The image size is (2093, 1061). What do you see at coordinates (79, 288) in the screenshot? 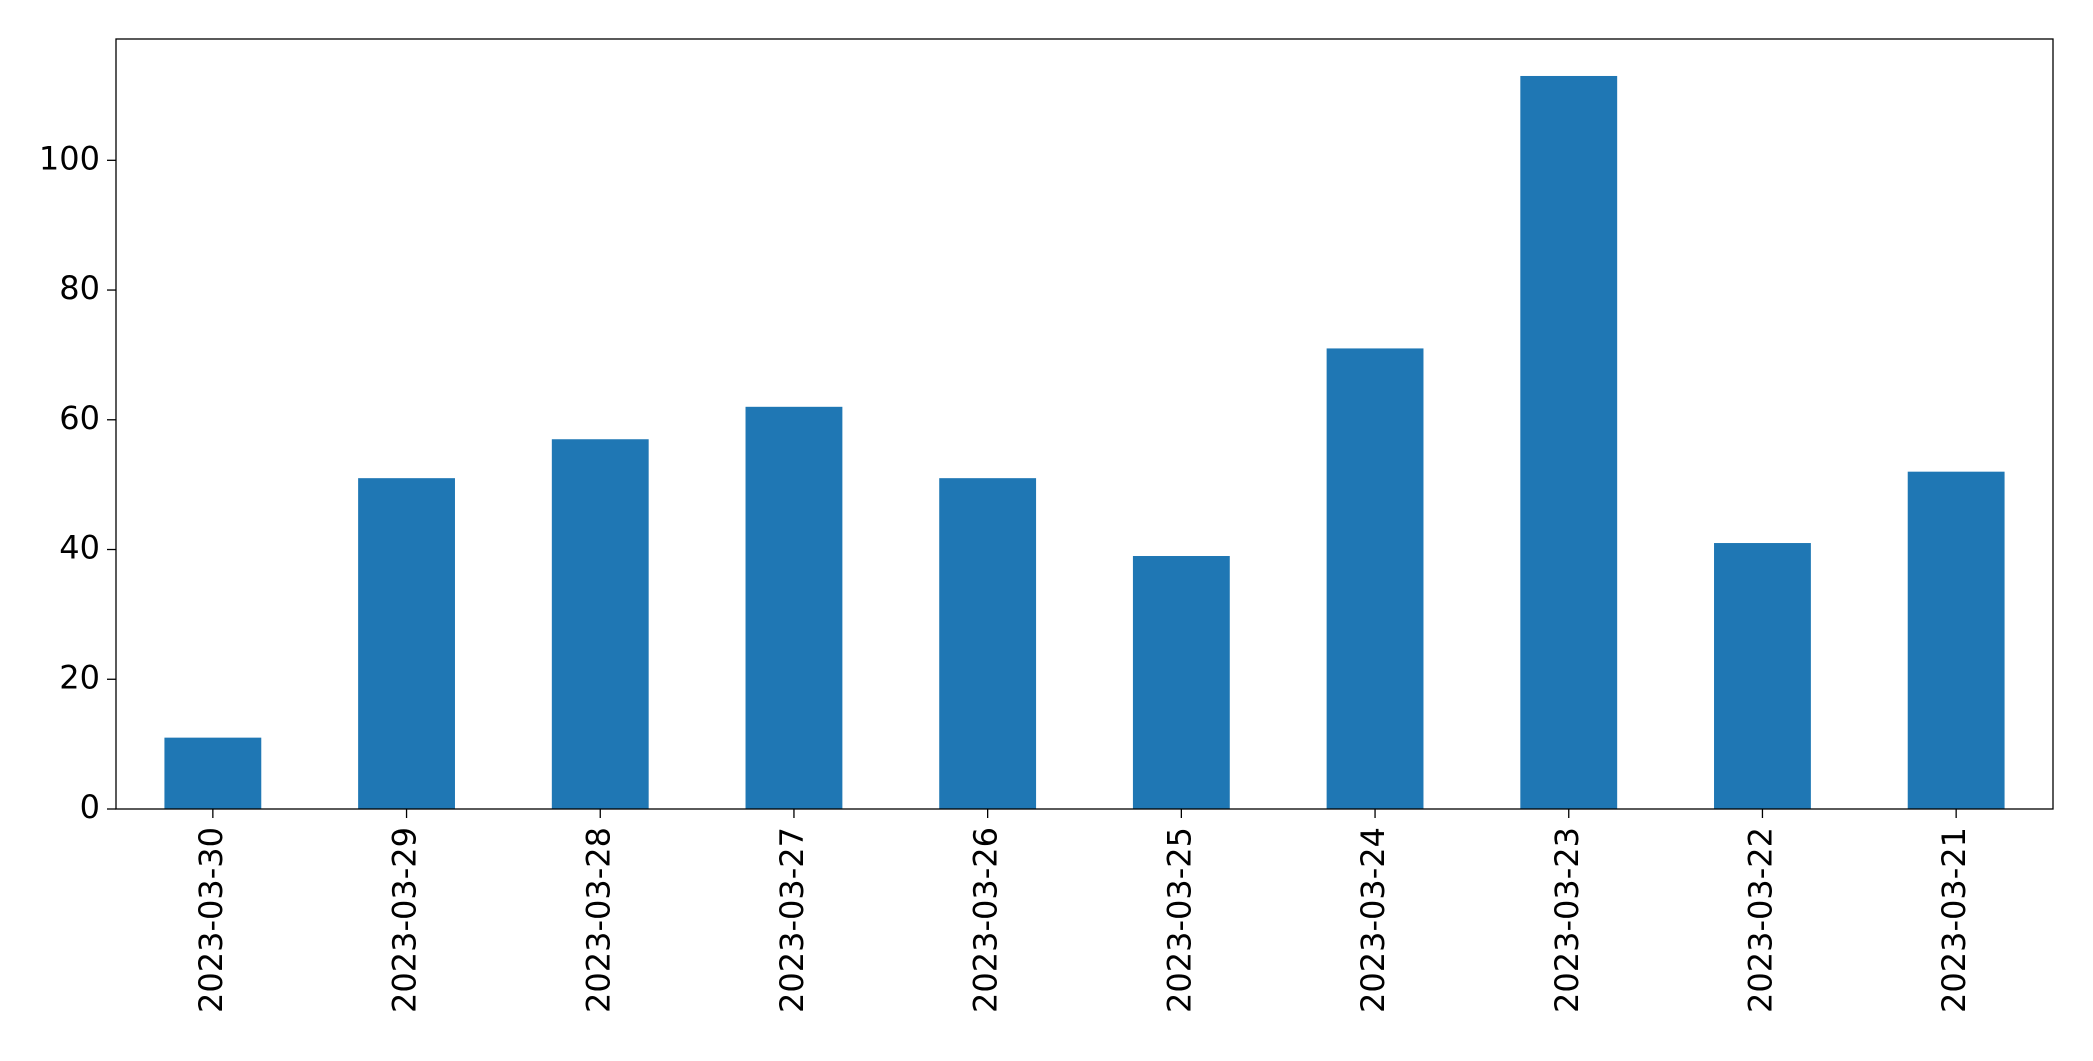
I see `y-tick-label: 80` at bounding box center [79, 288].